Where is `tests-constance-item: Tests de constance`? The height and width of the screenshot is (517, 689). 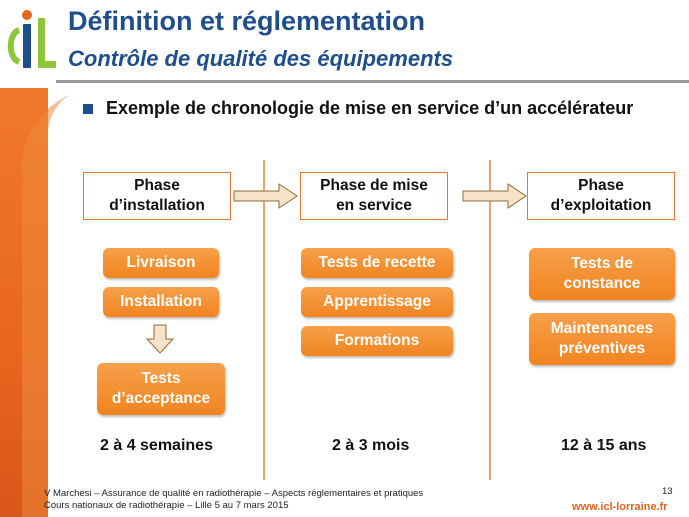
tests-constance-item: Tests de constance is located at coordinates (602, 274).